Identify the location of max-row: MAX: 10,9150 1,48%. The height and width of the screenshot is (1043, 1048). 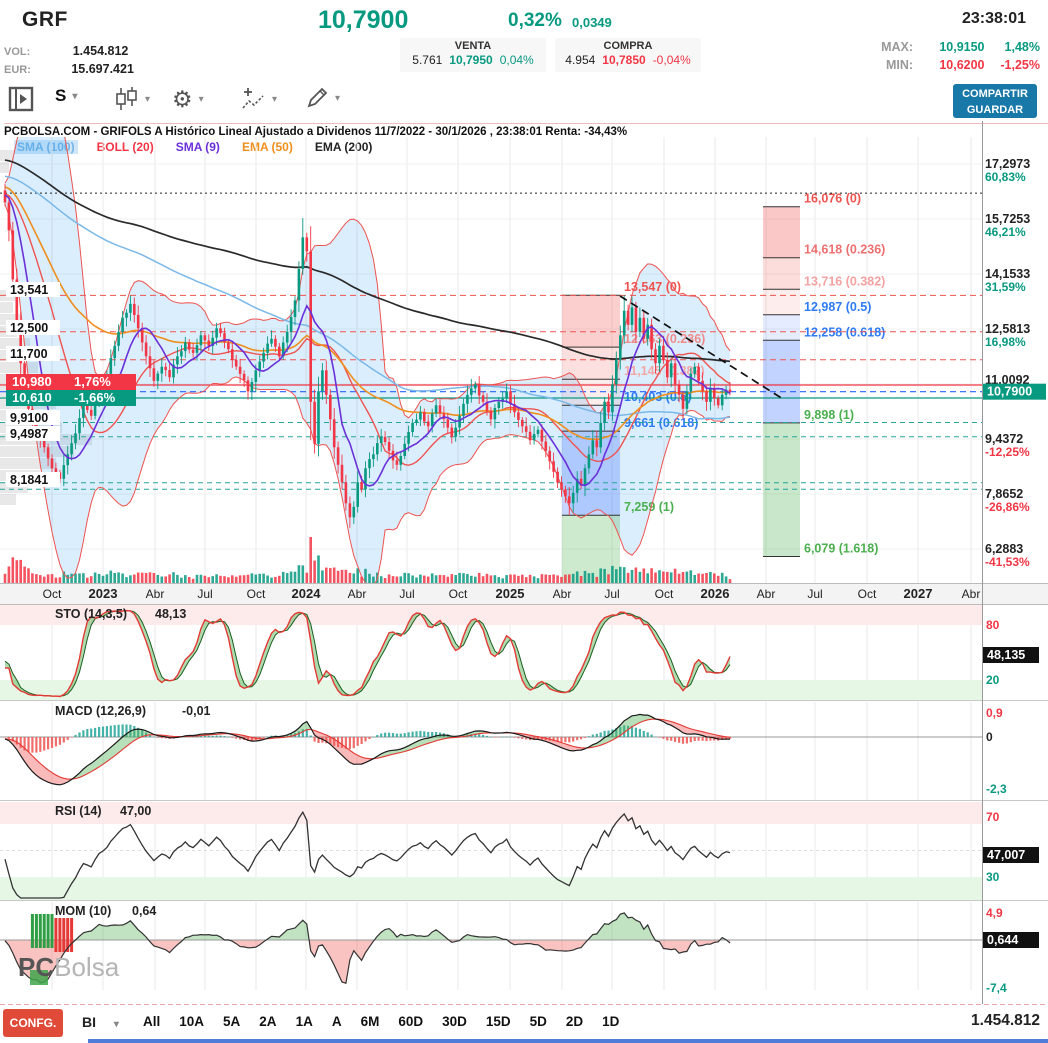
(940, 47).